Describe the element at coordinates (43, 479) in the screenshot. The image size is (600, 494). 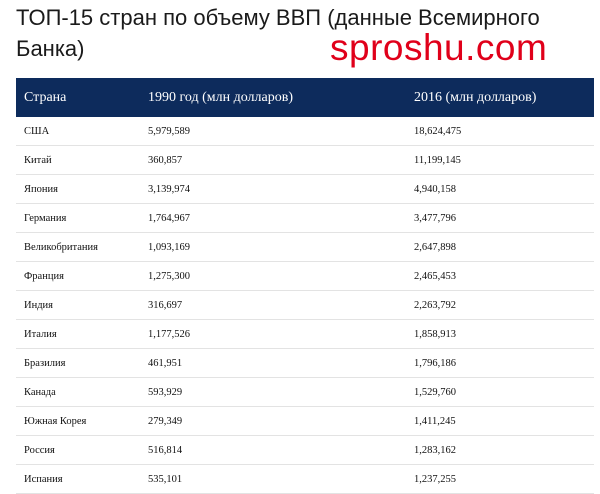
I see `cell-country: Испания` at that location.